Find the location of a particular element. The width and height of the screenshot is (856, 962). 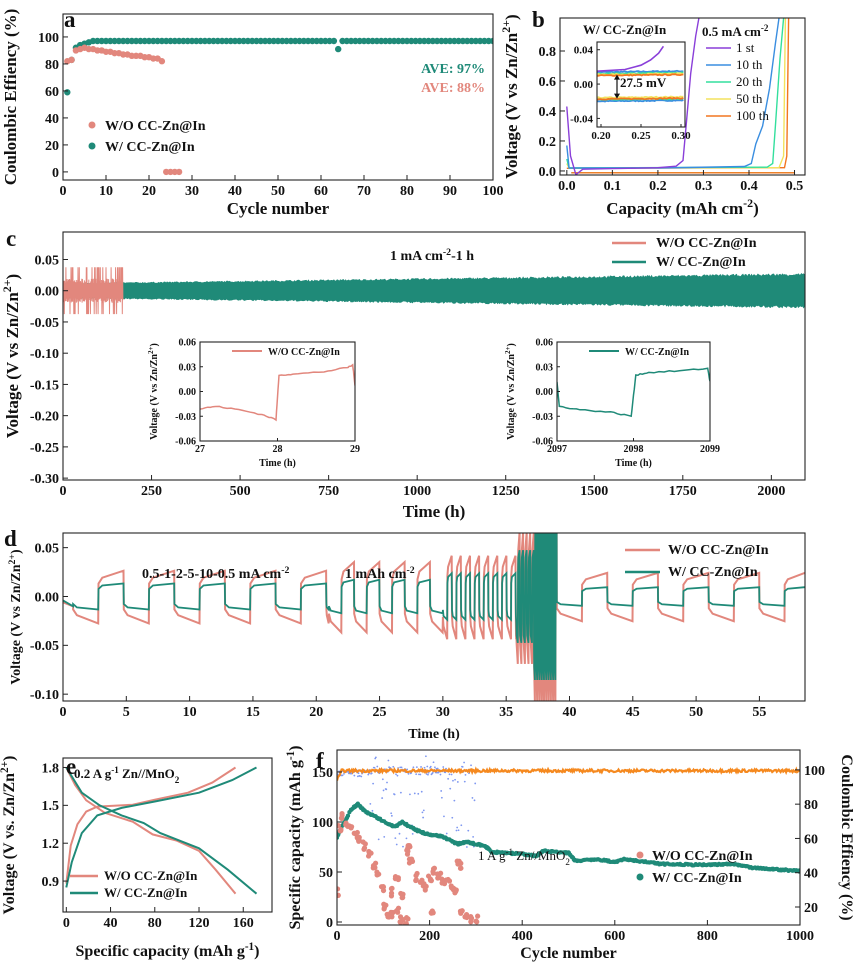

inset-title: W/ CC-Zn@In is located at coordinates (625, 29).